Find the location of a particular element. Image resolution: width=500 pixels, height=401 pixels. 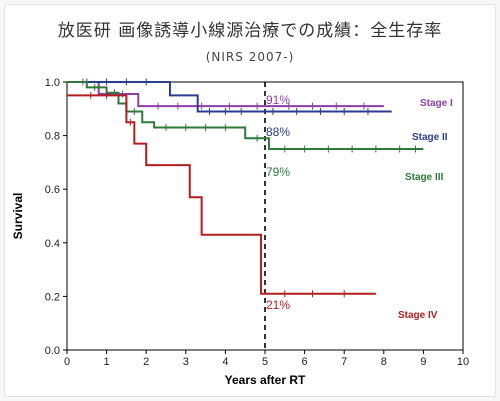

x-tick-label: 7 is located at coordinates (344, 362).